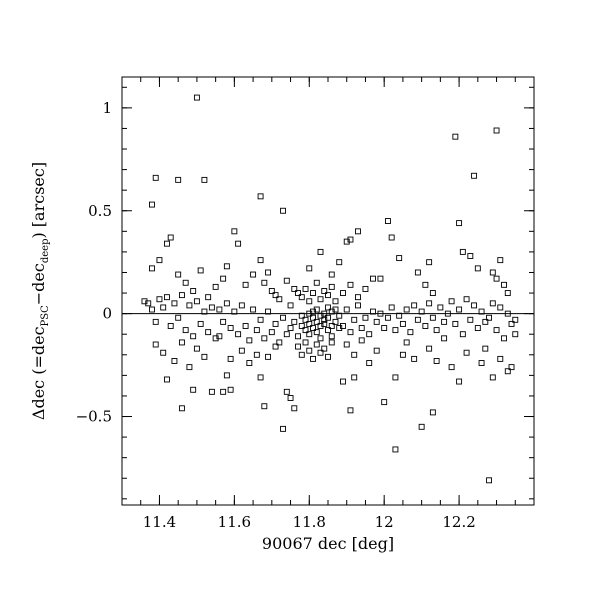  What do you see at coordinates (100, 211) in the screenshot?
I see `y-tick-label: 0.5` at bounding box center [100, 211].